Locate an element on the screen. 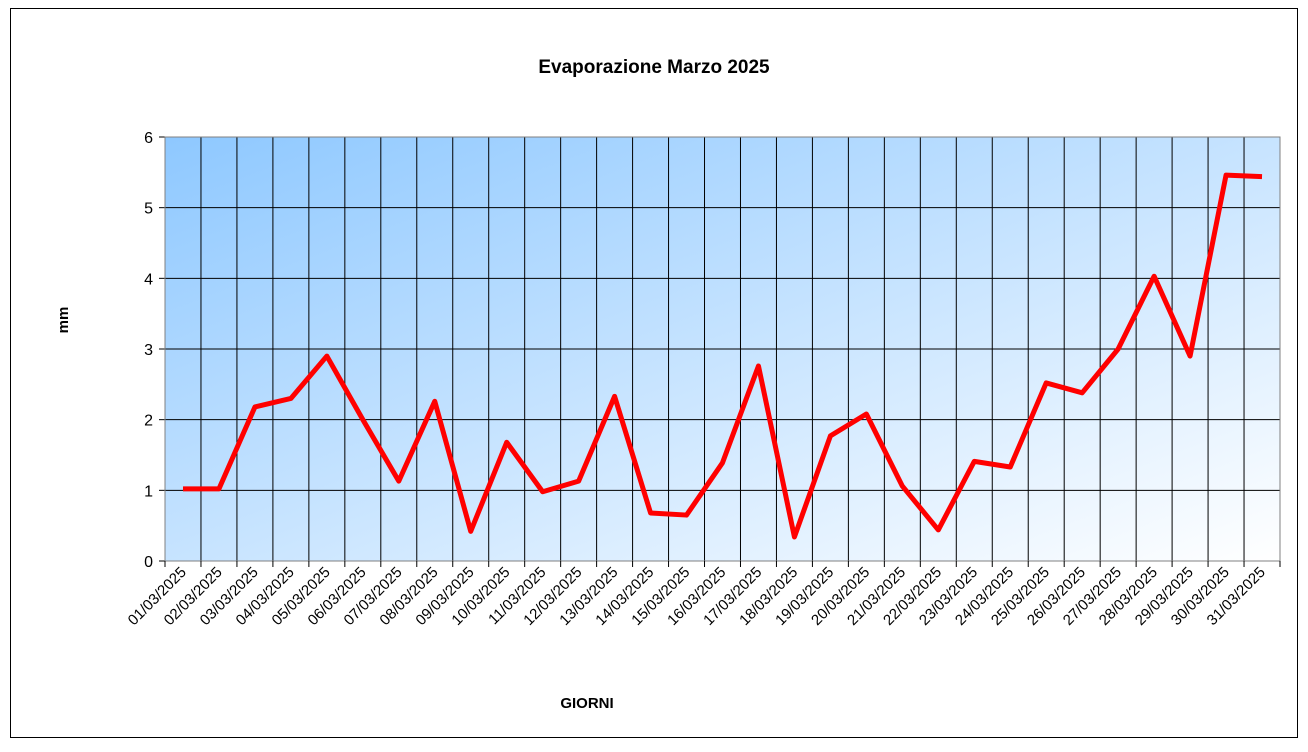  chart-title: Evaporazione Marzo 2025 is located at coordinates (654, 67).